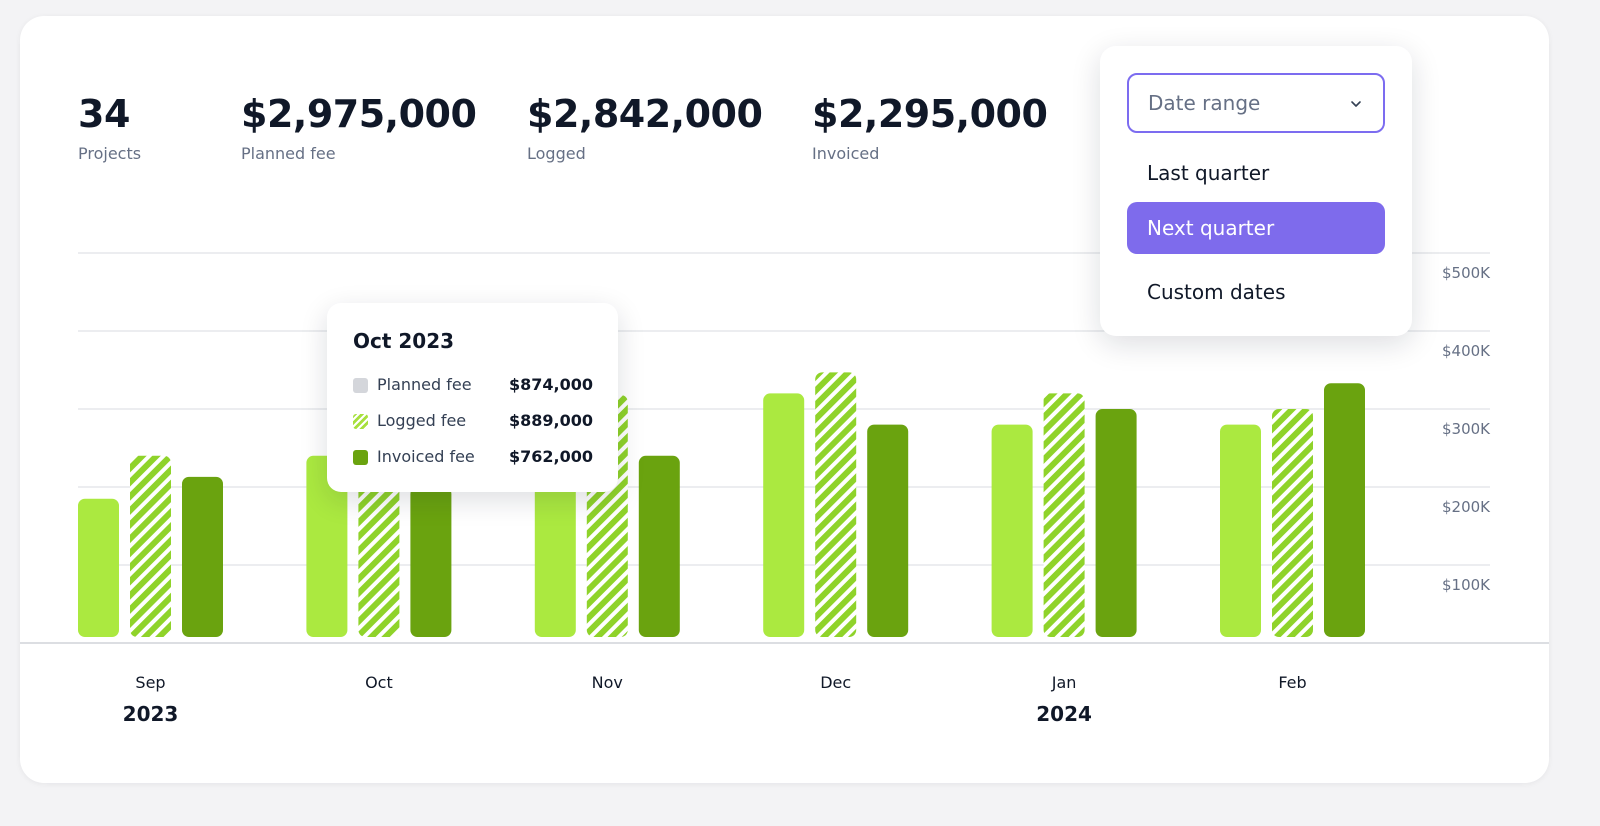 This screenshot has height=826, width=1600. What do you see at coordinates (1292, 682) in the screenshot?
I see `x-tick-label: Feb` at bounding box center [1292, 682].